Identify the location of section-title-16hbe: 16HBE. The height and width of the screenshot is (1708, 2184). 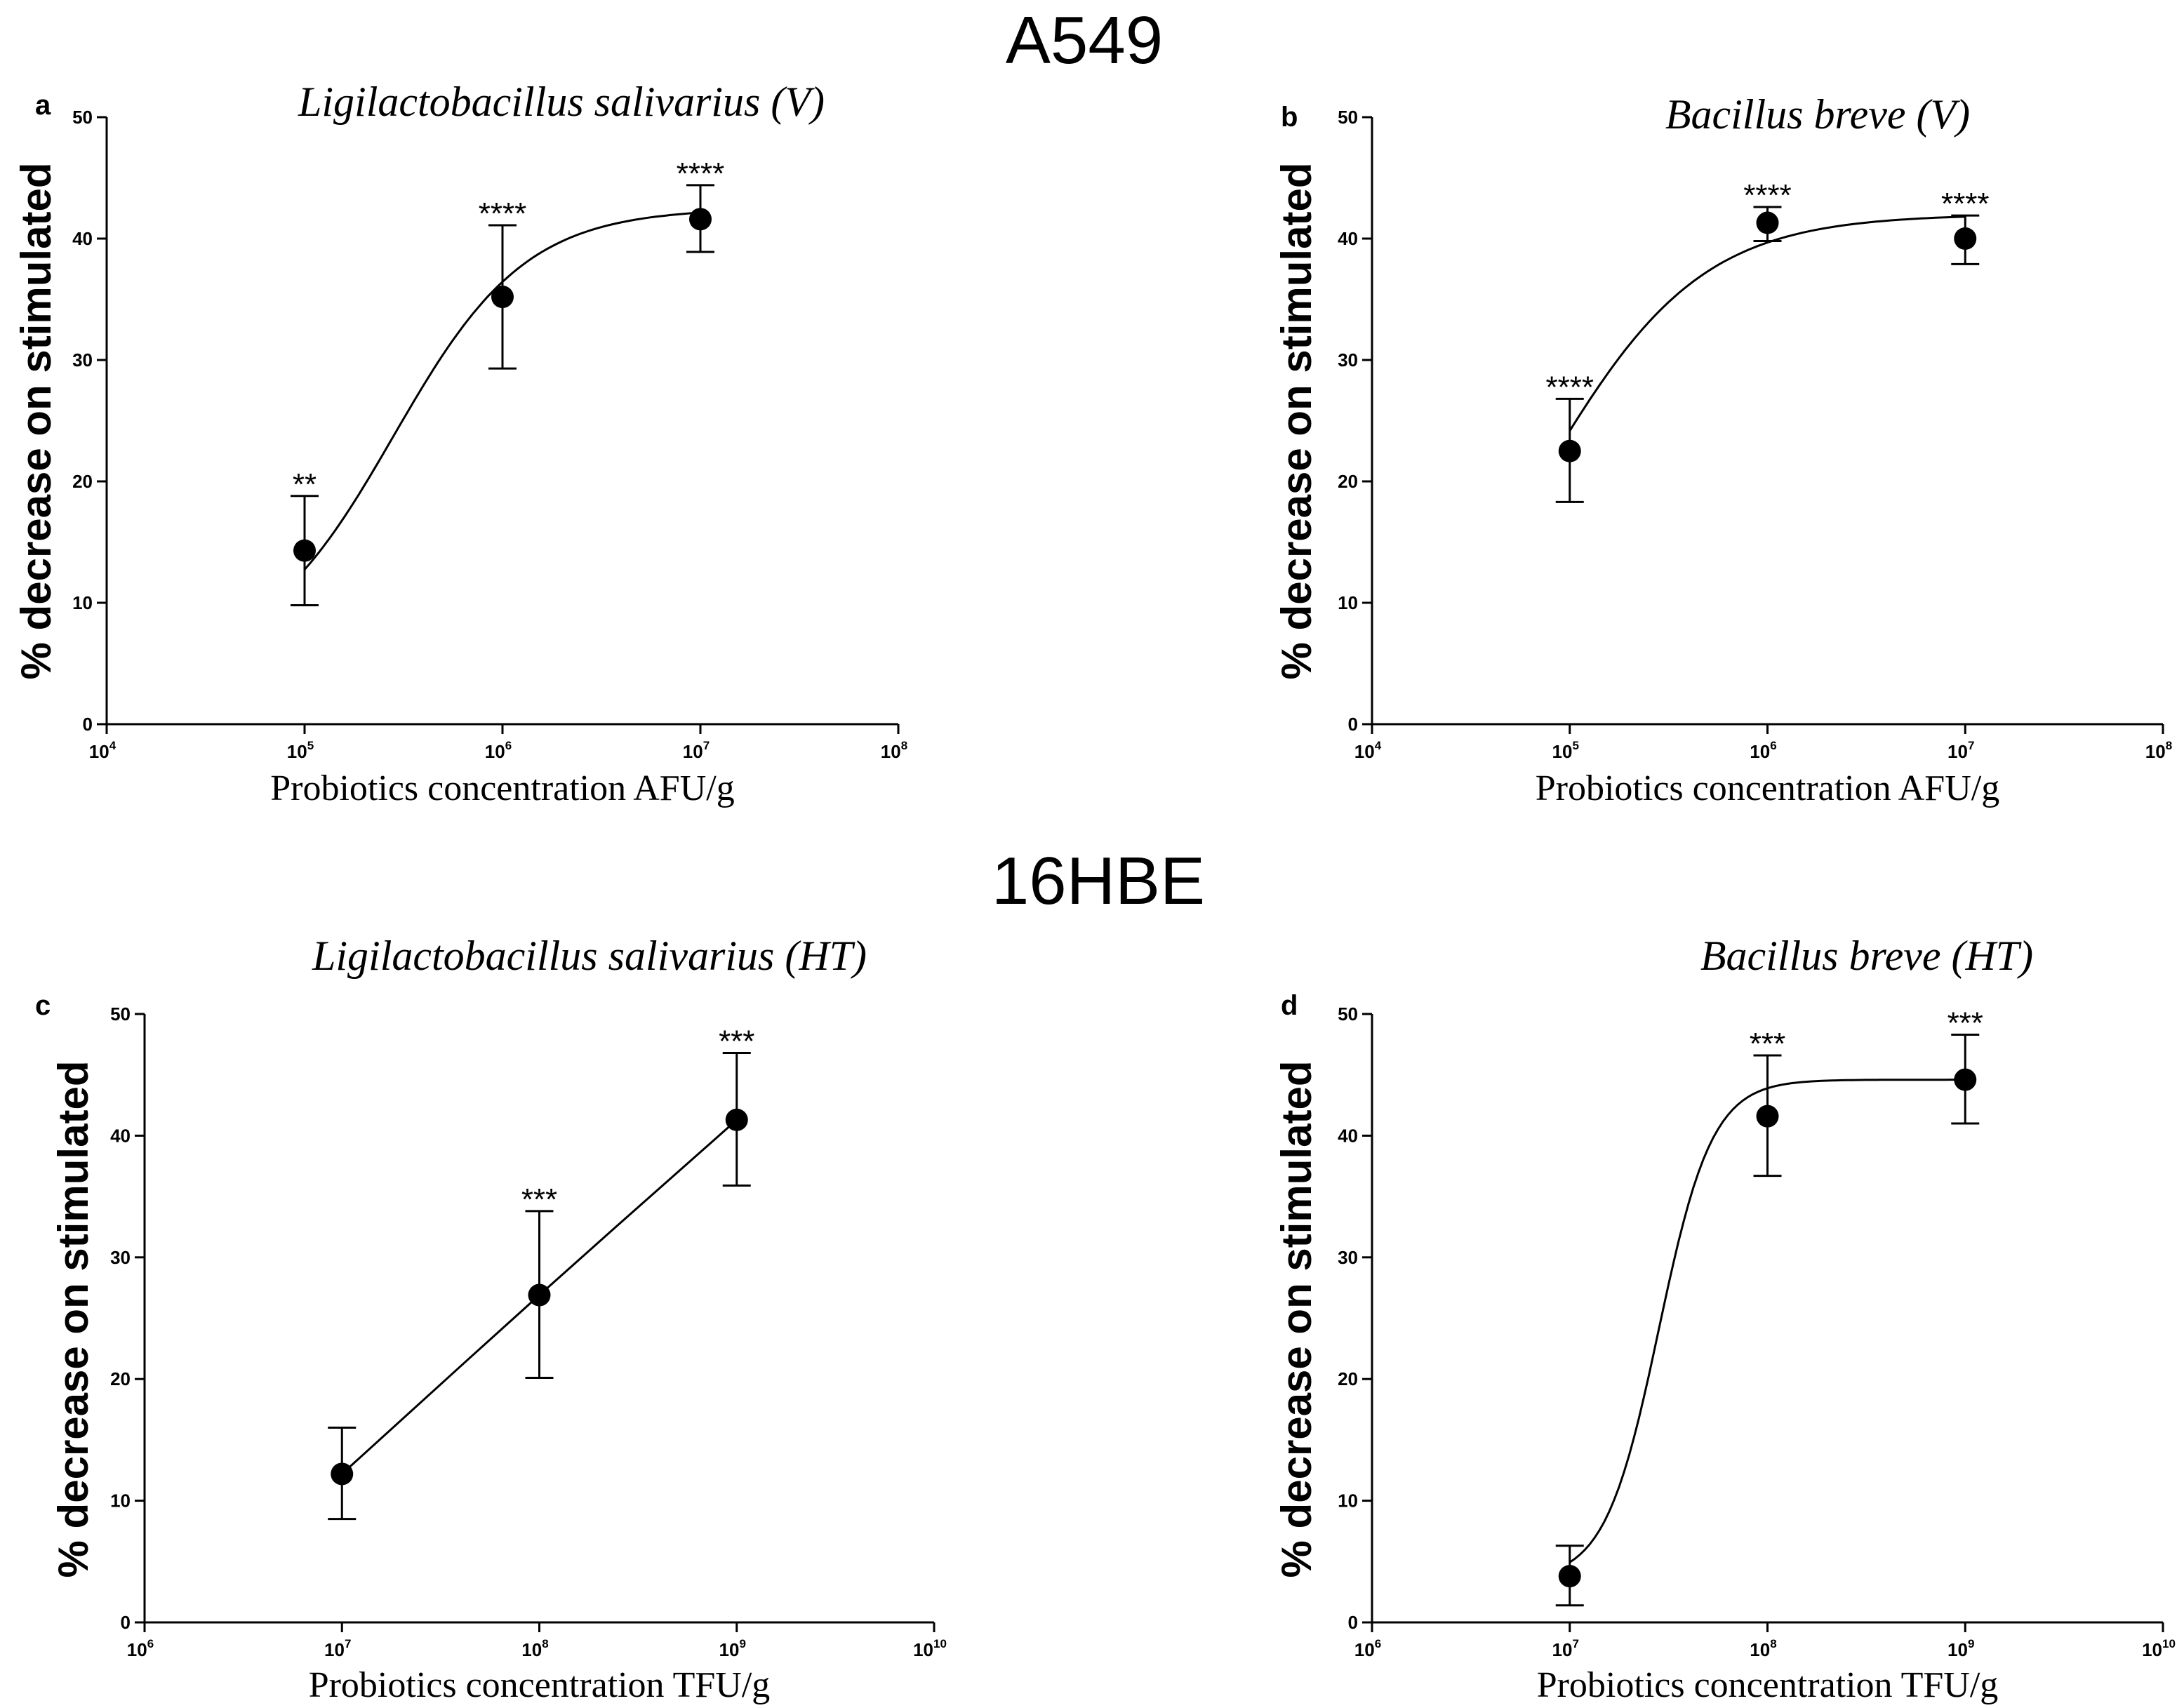
(1099, 881).